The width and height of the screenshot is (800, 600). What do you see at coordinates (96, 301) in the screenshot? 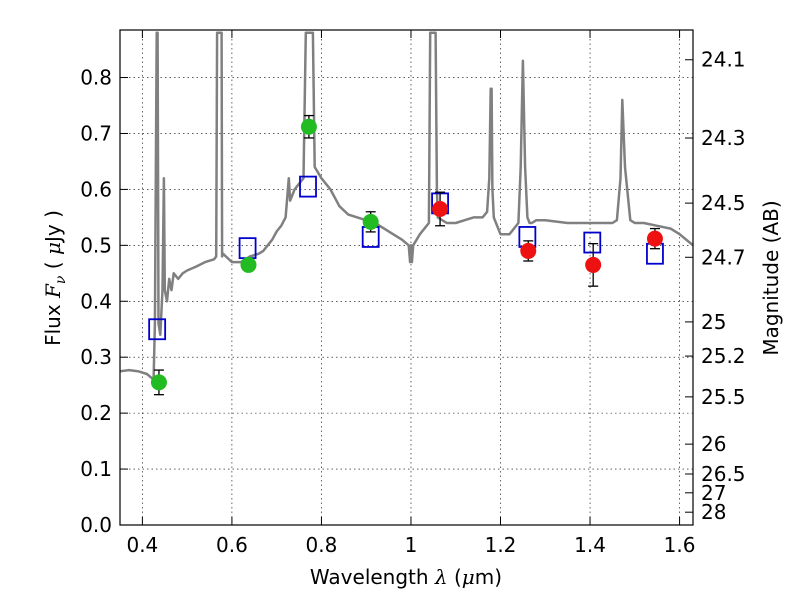
I see `y-tick-label: 0.4` at bounding box center [96, 301].